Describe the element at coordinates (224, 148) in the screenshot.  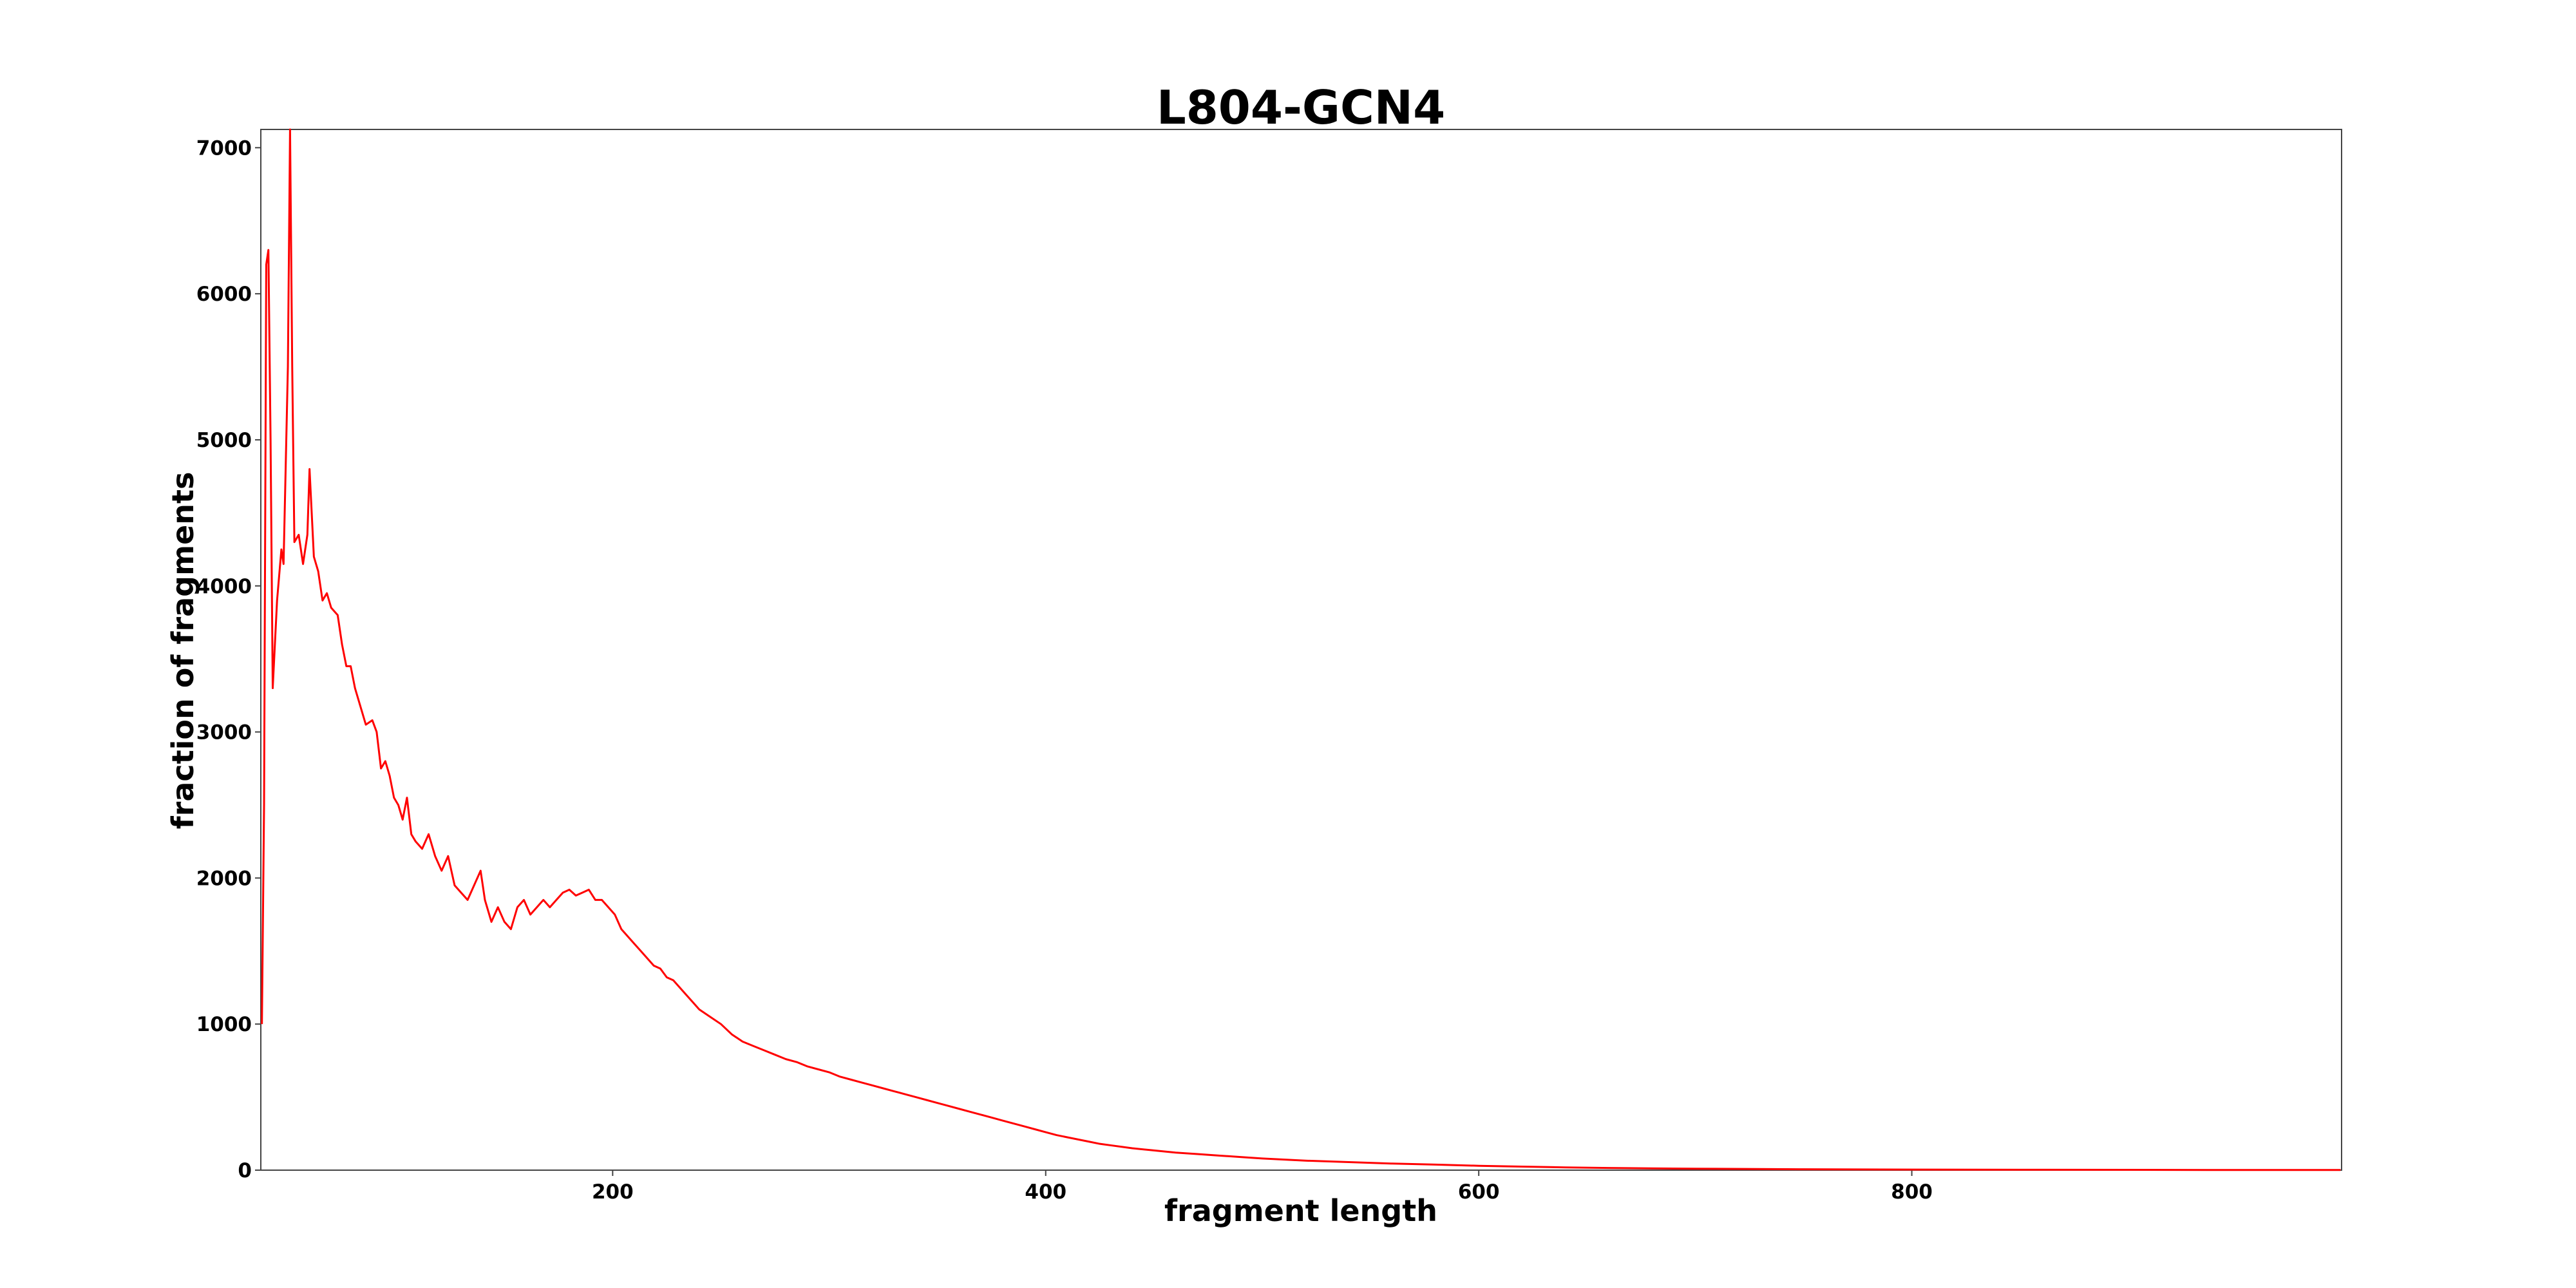
I see `y-tick-label: 7000` at that location.